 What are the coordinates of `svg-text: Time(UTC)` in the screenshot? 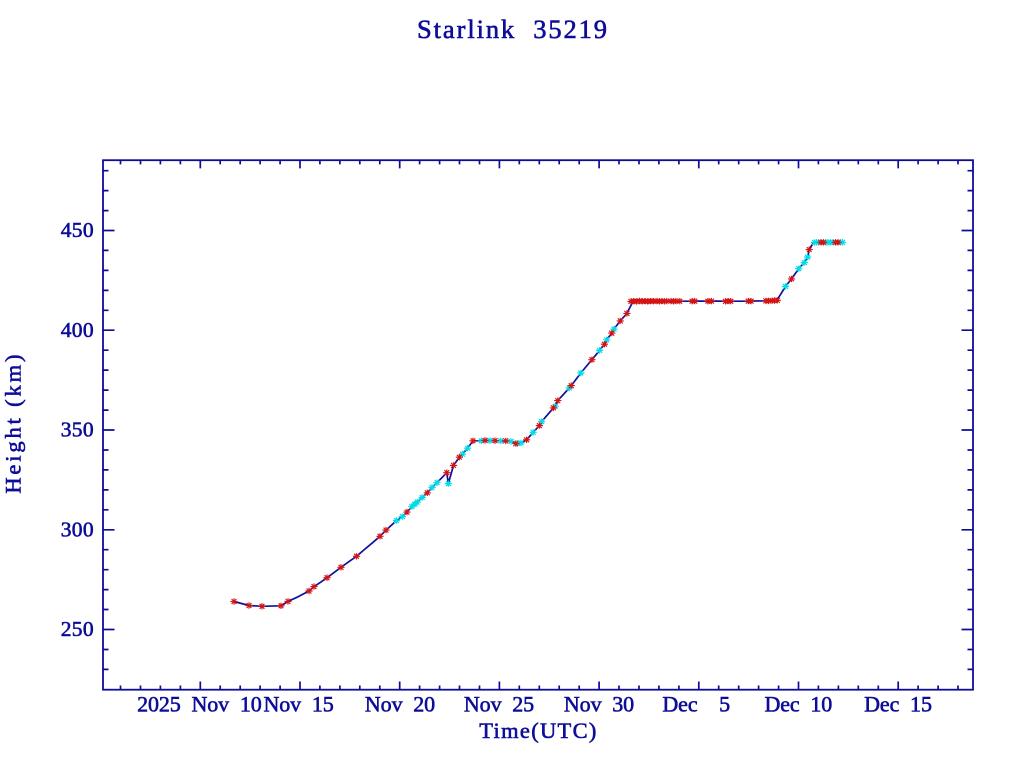 It's located at (538, 730).